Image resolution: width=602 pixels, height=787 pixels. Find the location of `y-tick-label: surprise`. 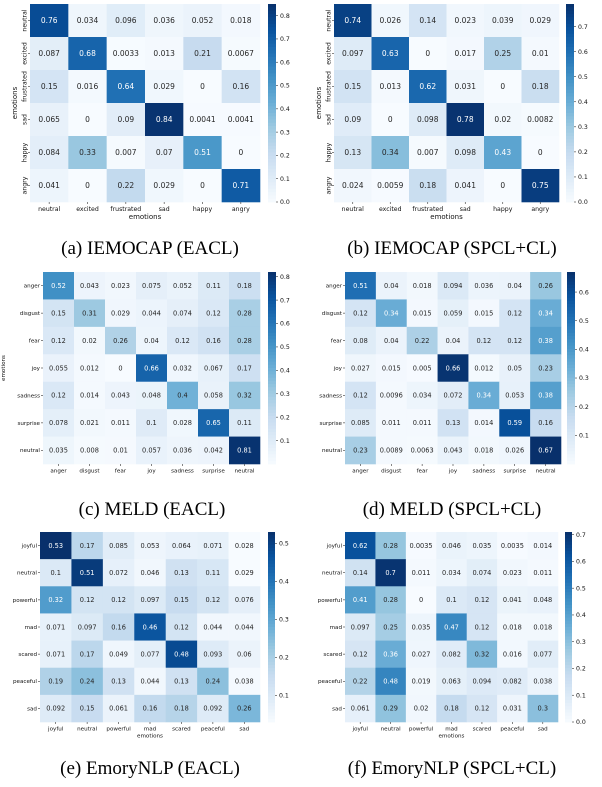

y-tick-label: surprise is located at coordinates (28, 424).